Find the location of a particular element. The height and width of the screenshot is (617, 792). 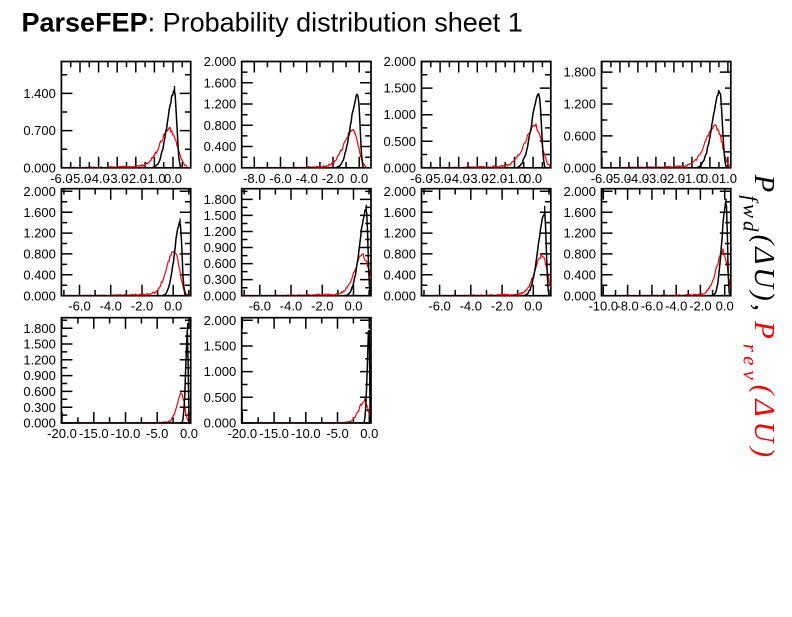

svg-text: 0.900 is located at coordinates (39, 375).